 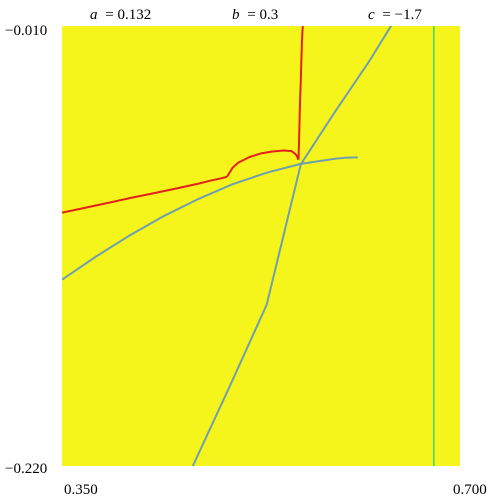 What do you see at coordinates (81, 490) in the screenshot?
I see `x-tick-label-left: 0.350` at bounding box center [81, 490].